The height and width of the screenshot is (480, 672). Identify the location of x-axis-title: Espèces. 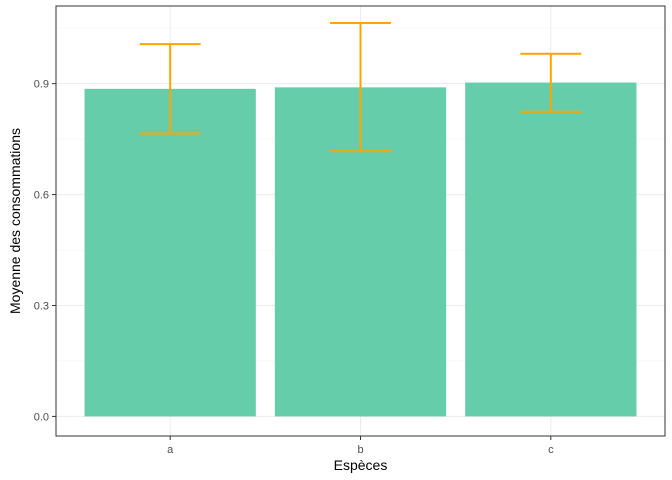
(361, 465).